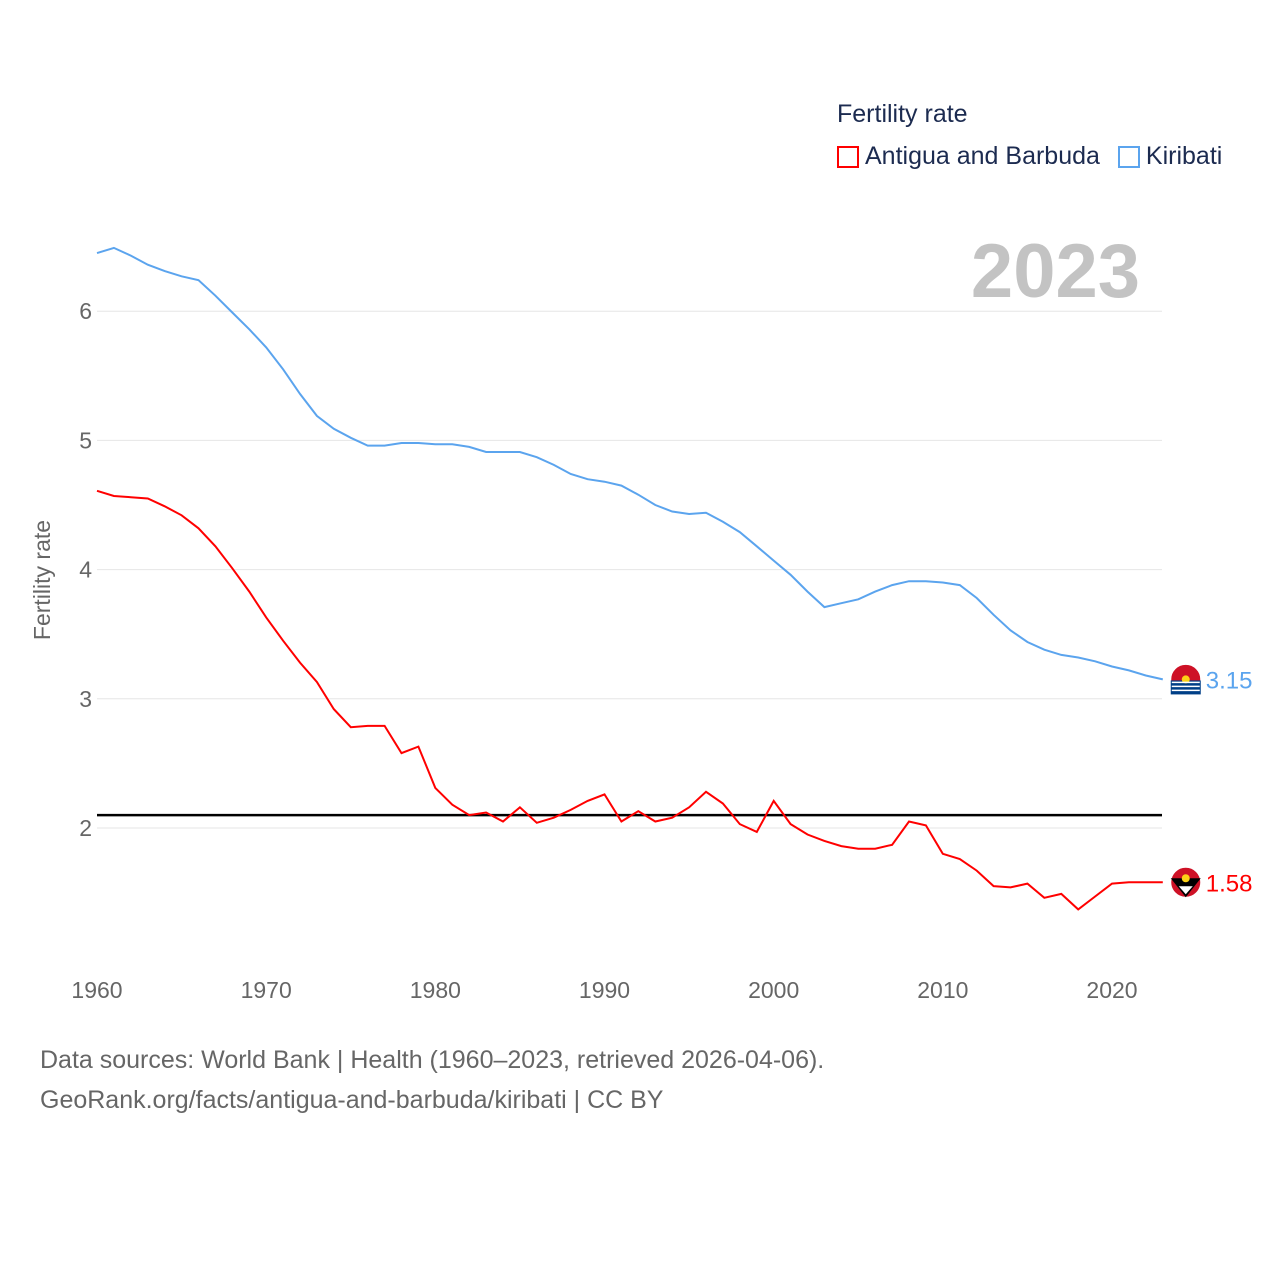 Image resolution: width=1280 pixels, height=1280 pixels. I want to click on y-tick-label: 3, so click(85, 699).